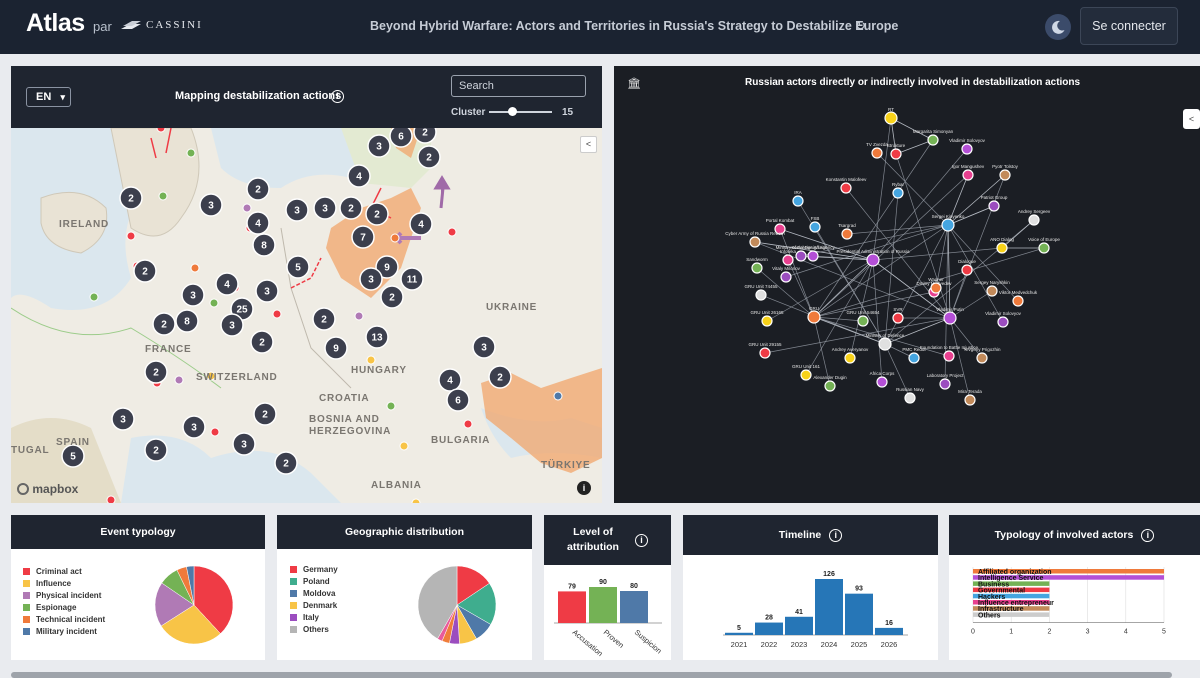 The image size is (1200, 678). What do you see at coordinates (161, 25) in the screenshot?
I see `partner-logo: CASSINI` at bounding box center [161, 25].